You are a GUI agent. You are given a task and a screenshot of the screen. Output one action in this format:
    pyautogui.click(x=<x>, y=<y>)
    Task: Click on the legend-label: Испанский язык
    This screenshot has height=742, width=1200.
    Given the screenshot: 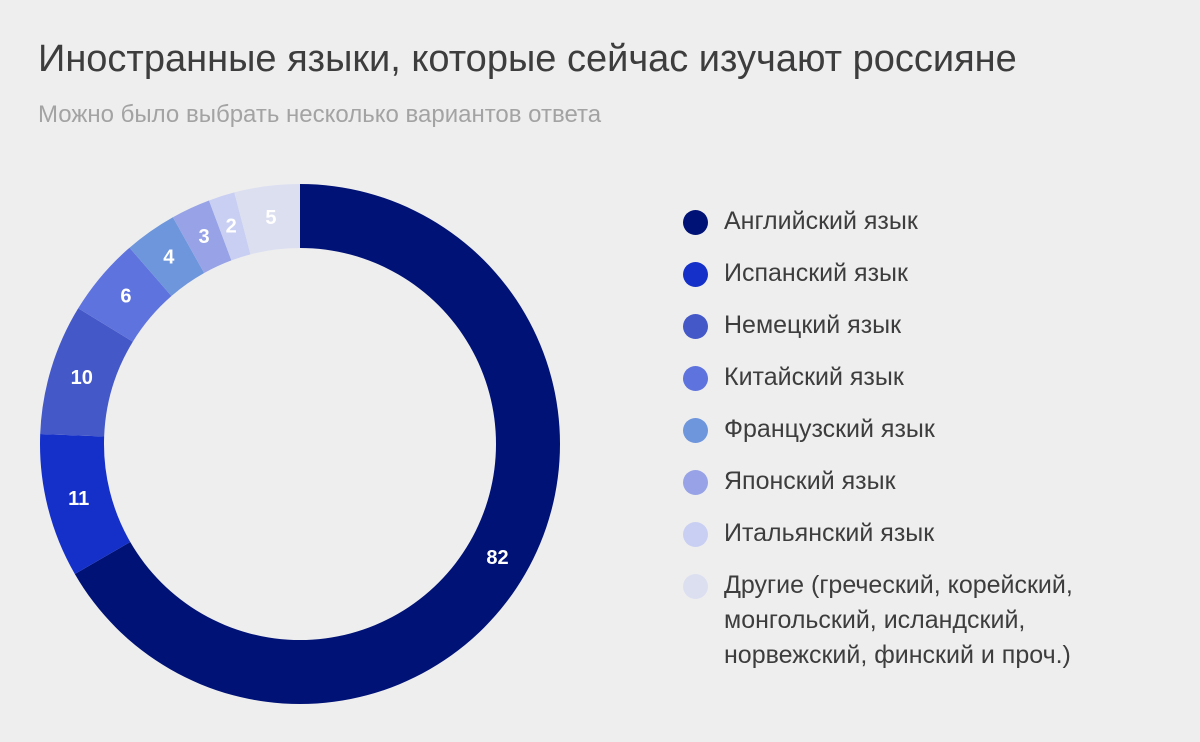 What is the action you would take?
    pyautogui.click(x=816, y=273)
    